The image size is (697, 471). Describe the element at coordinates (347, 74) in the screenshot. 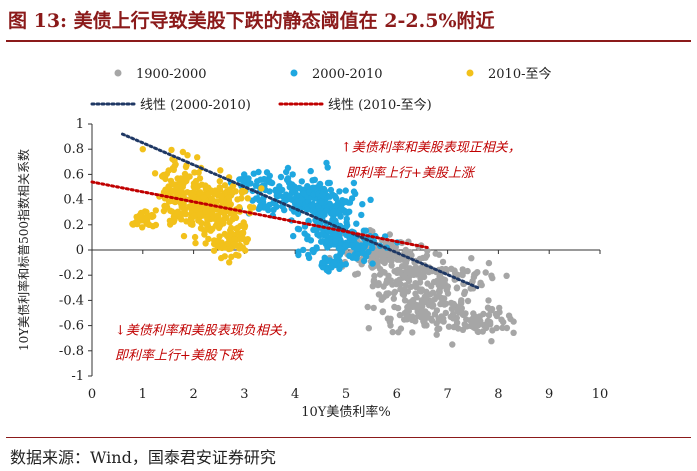

I see `legend-label: 2000-2010` at that location.